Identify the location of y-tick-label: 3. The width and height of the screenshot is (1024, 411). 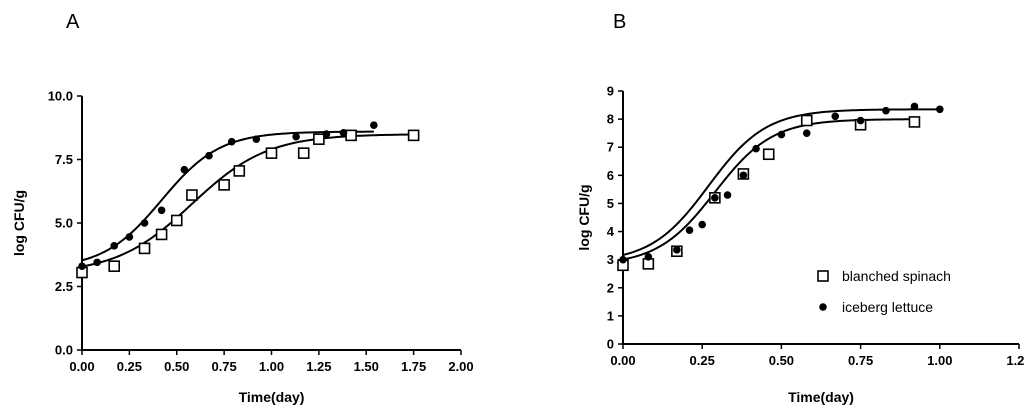
(610, 259).